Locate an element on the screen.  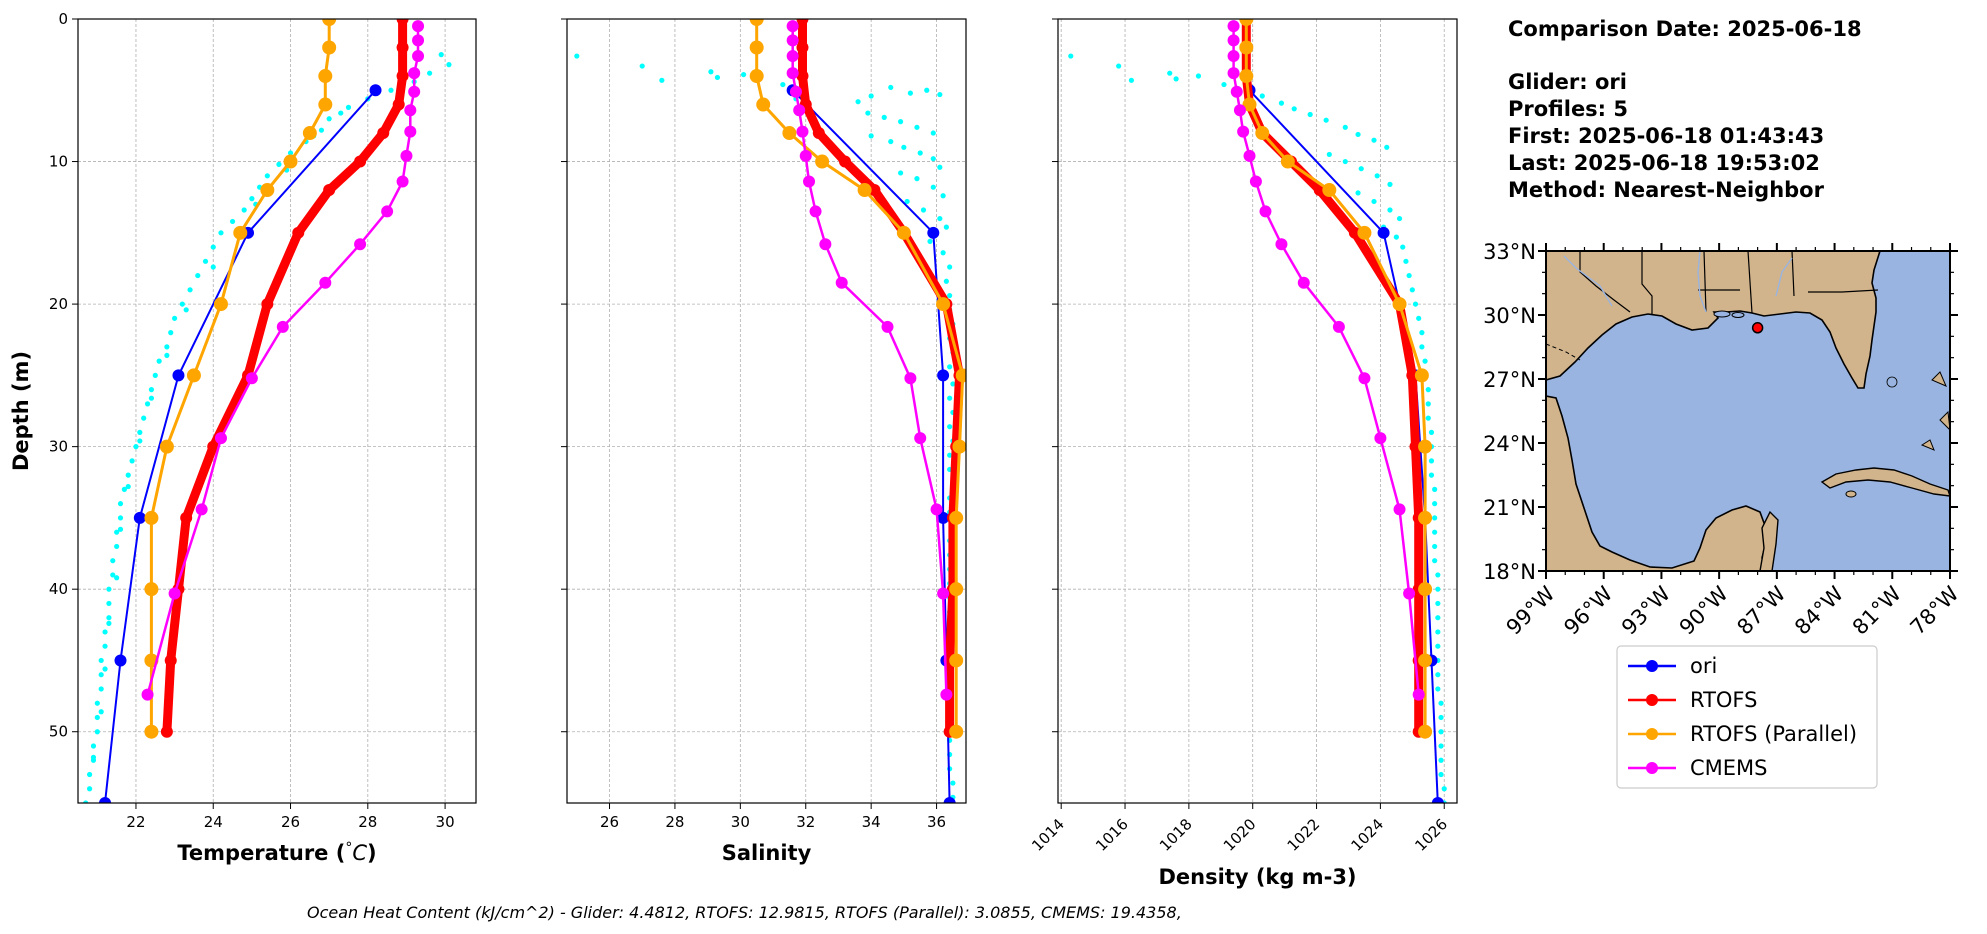
x-tick-label: 26 is located at coordinates (290, 822).